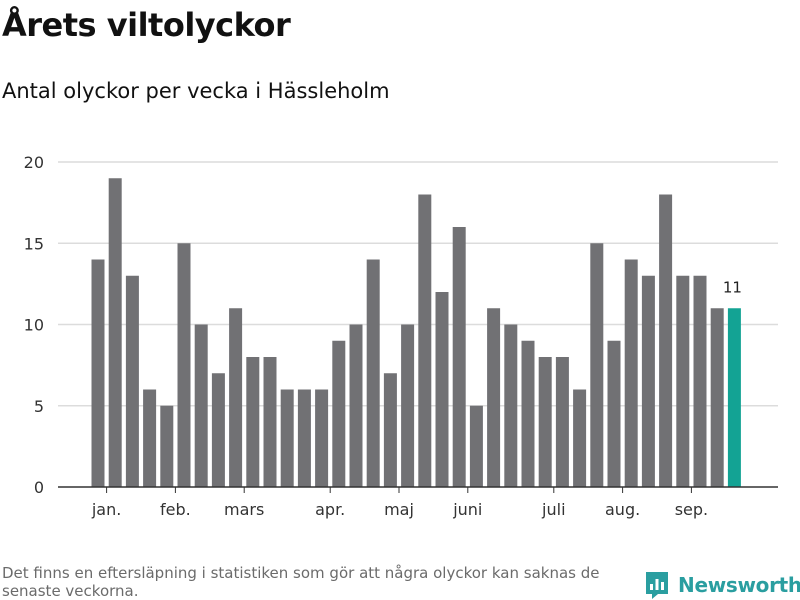 This screenshot has height=600, width=800. I want to click on y-tick-label: 10, so click(34, 325).